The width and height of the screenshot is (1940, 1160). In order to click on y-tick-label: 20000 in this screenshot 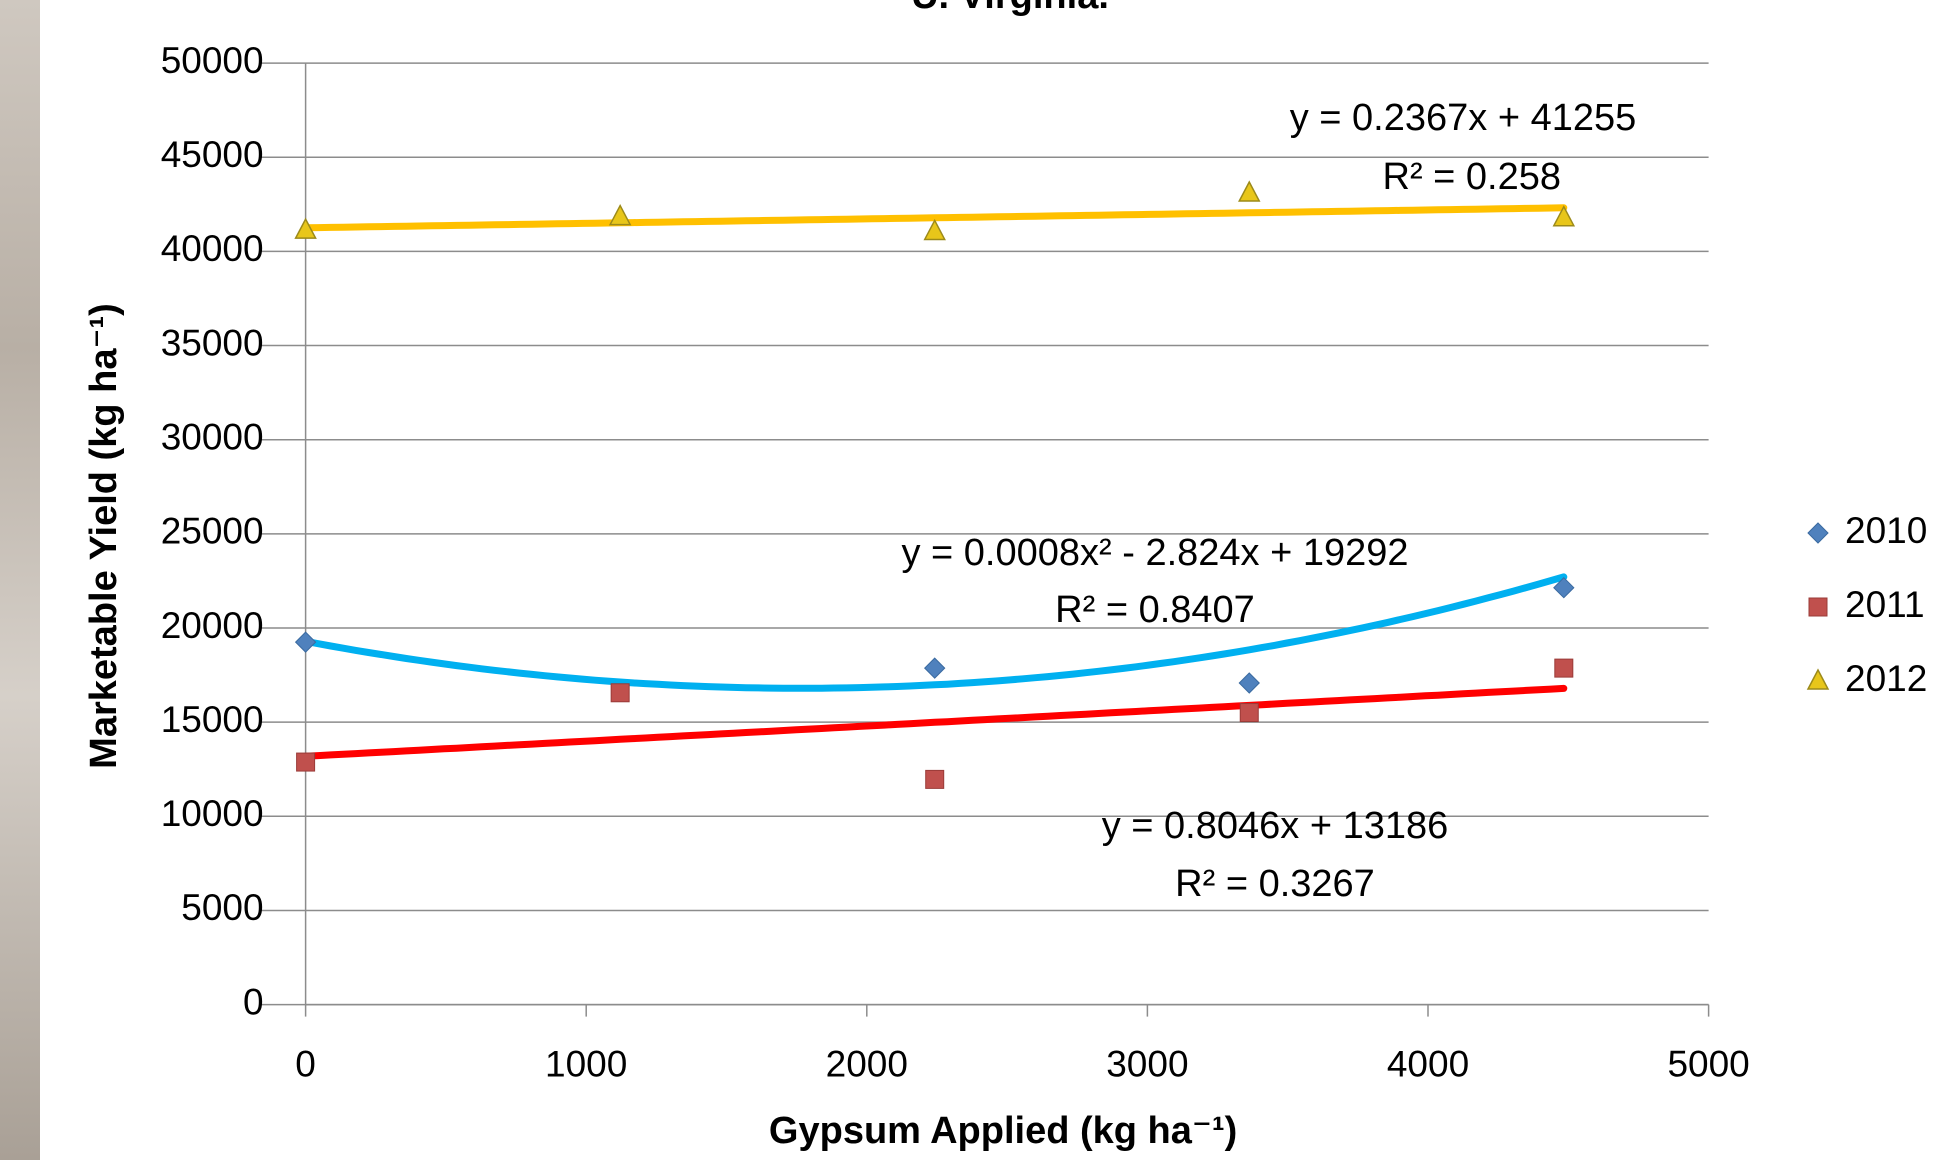, I will do `click(212, 625)`.